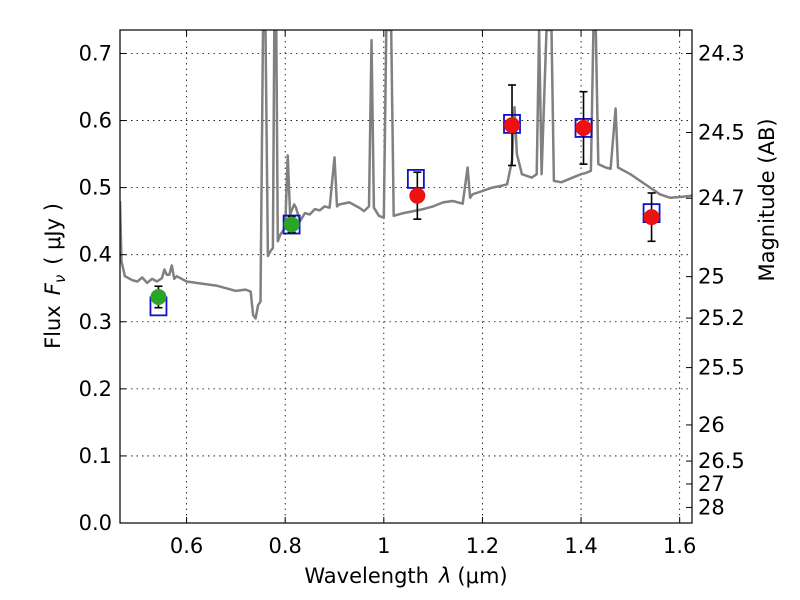  Describe the element at coordinates (95, 389) in the screenshot. I see `y-tick-label: 0.2` at that location.